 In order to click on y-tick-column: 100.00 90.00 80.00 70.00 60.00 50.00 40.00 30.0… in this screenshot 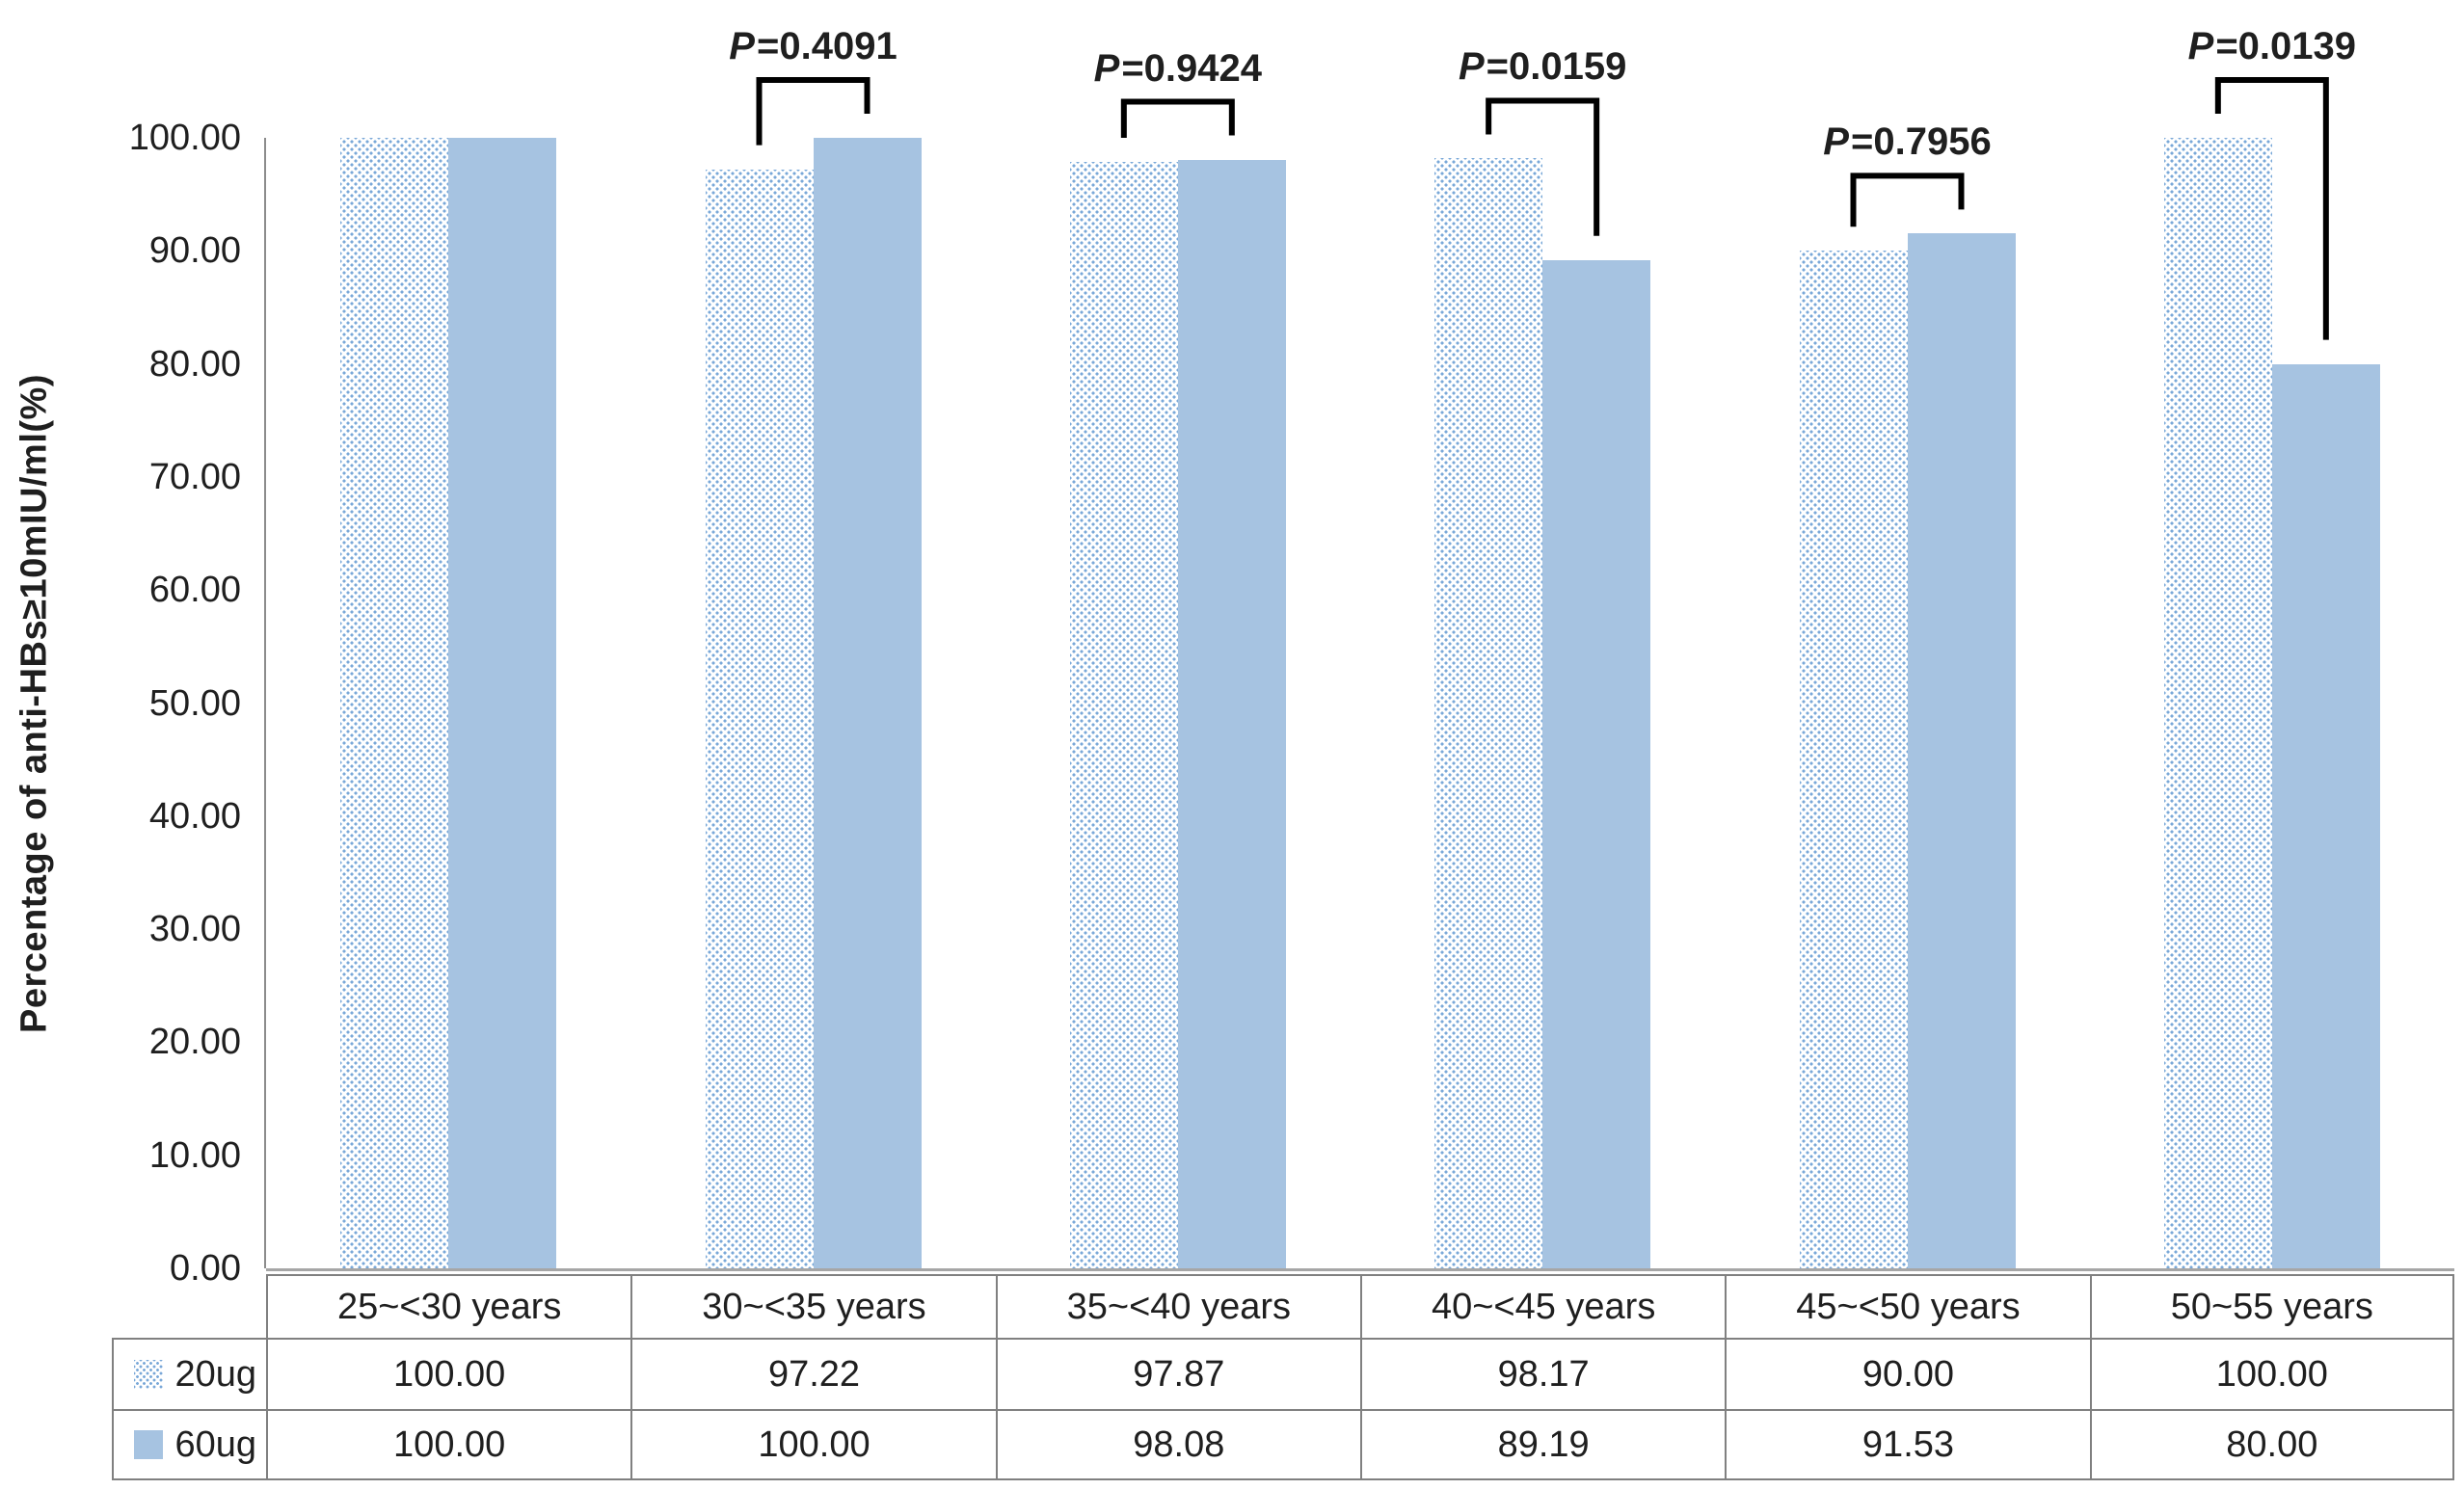, I will do `click(121, 644)`.